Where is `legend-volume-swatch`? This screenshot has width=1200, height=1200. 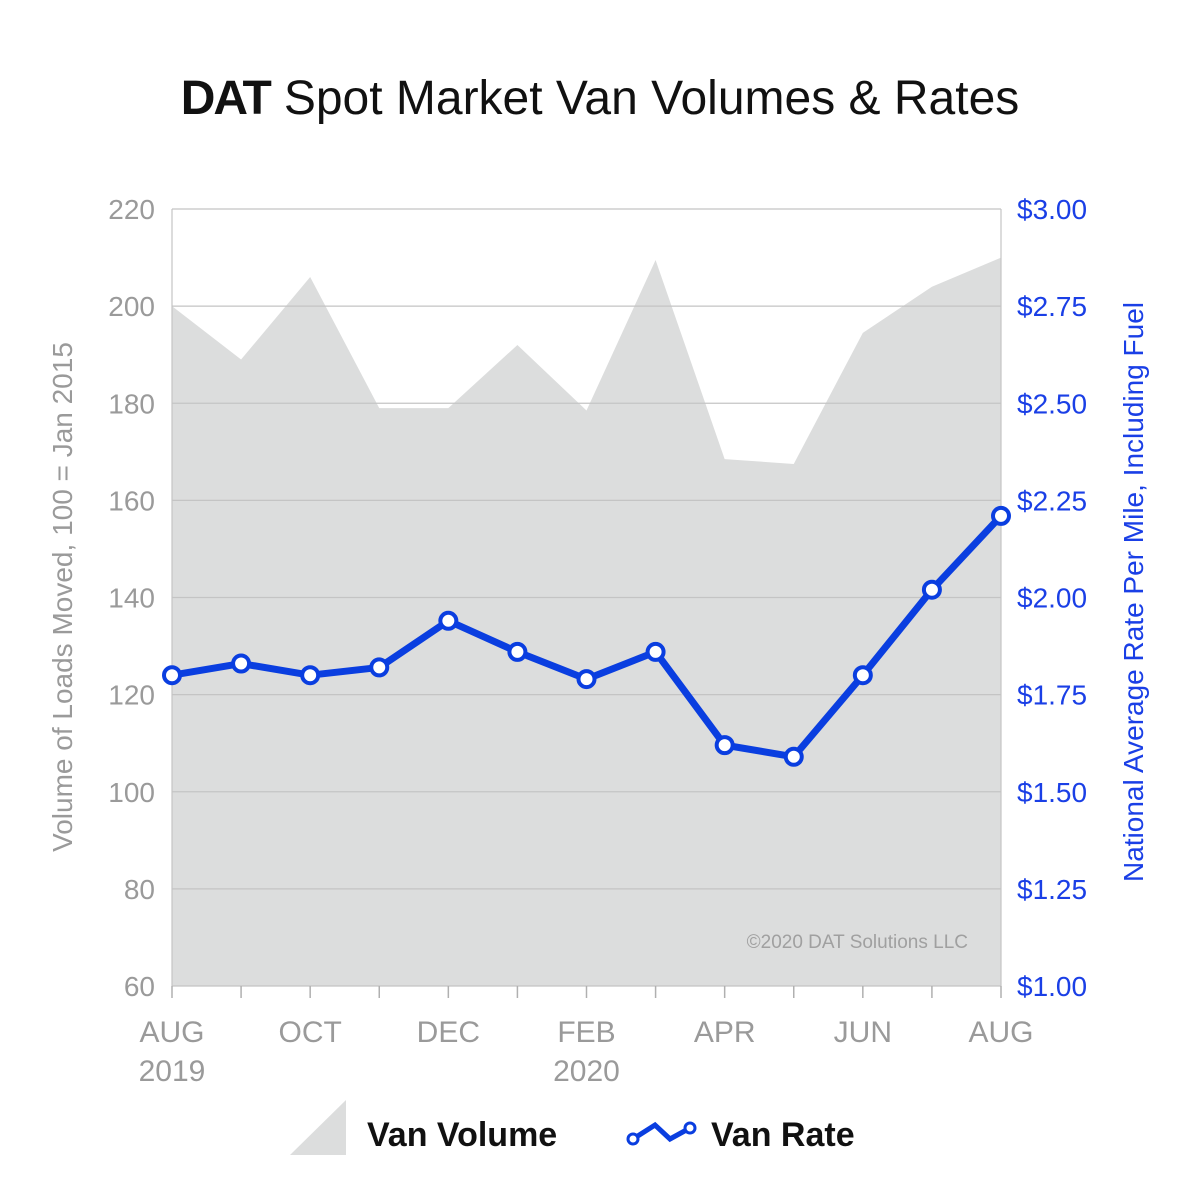
legend-volume-swatch is located at coordinates (318, 1127).